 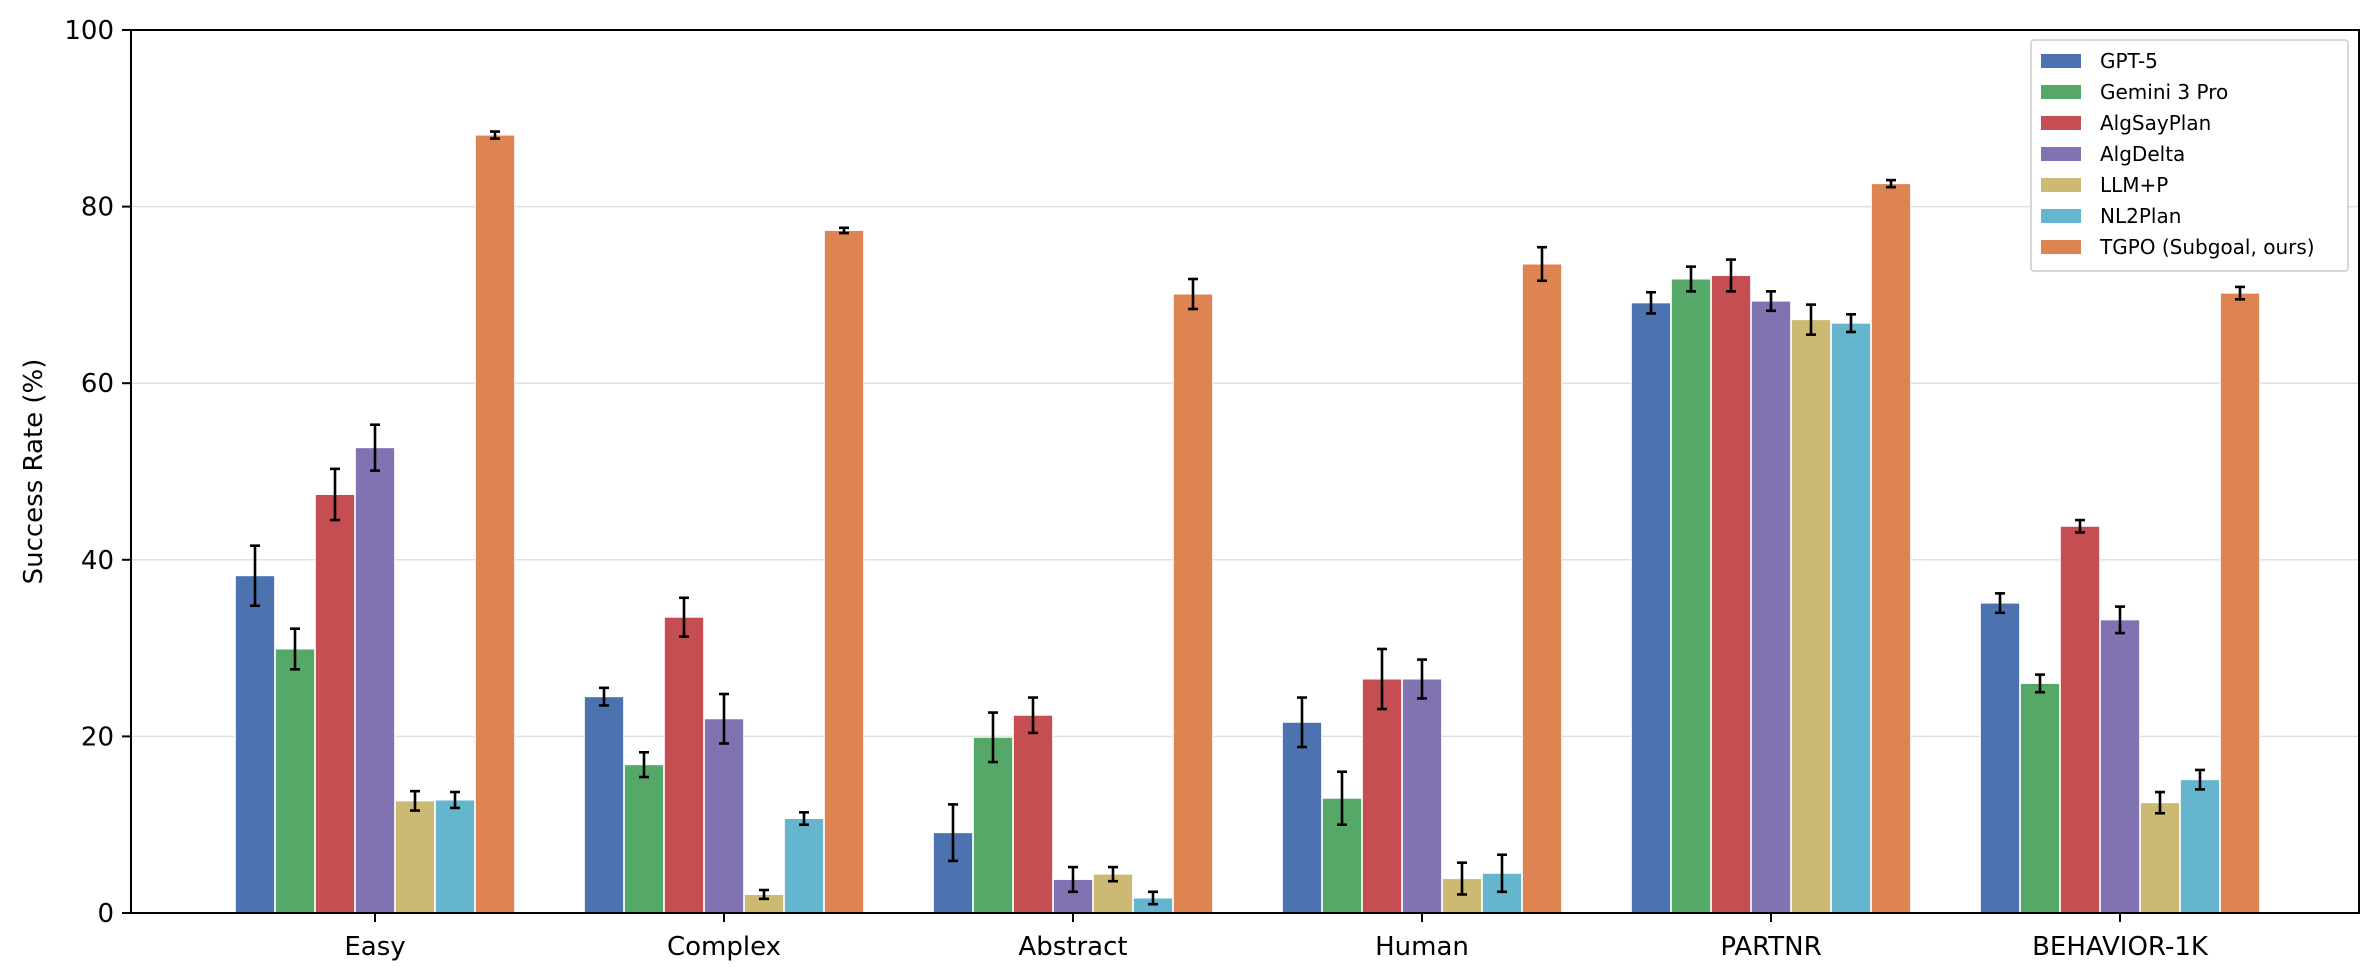 What do you see at coordinates (34, 472) in the screenshot?
I see `y-axis-title: Success Rate (%)` at bounding box center [34, 472].